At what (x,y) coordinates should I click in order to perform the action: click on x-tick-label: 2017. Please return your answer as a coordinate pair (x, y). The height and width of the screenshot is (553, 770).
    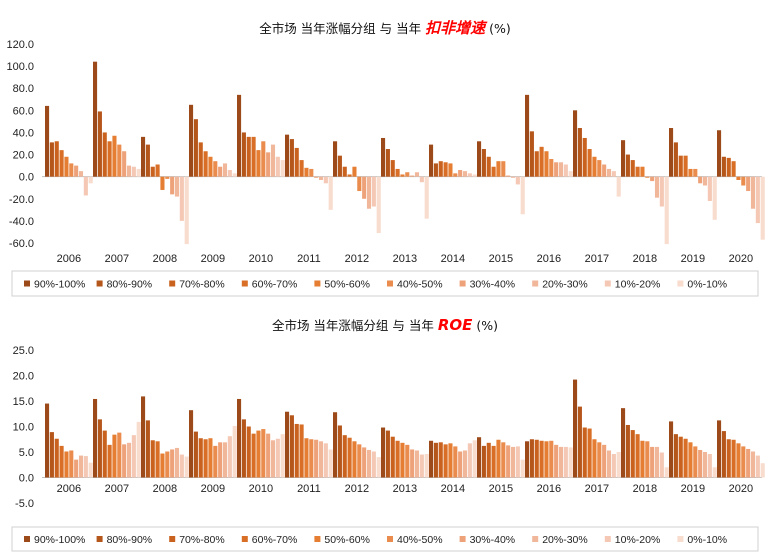
    Looking at the image, I should click on (597, 259).